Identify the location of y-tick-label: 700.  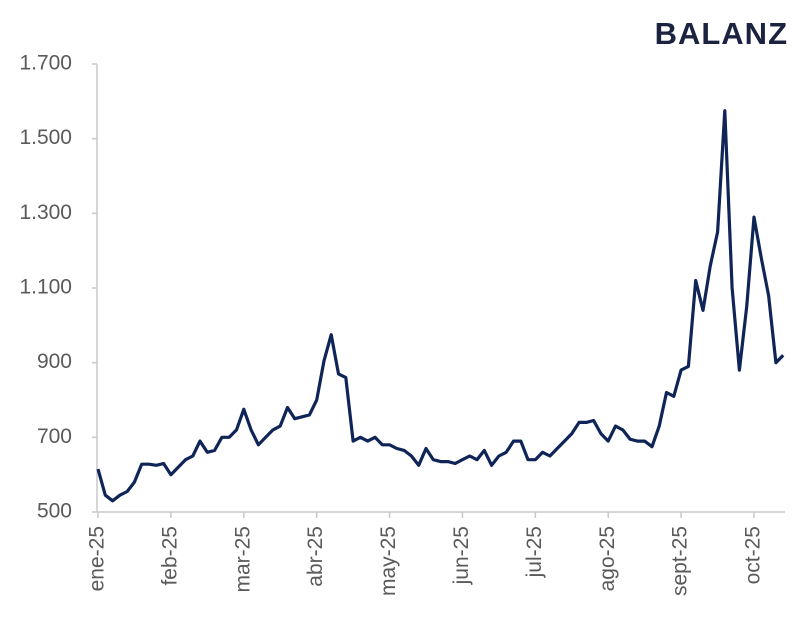
(54, 436).